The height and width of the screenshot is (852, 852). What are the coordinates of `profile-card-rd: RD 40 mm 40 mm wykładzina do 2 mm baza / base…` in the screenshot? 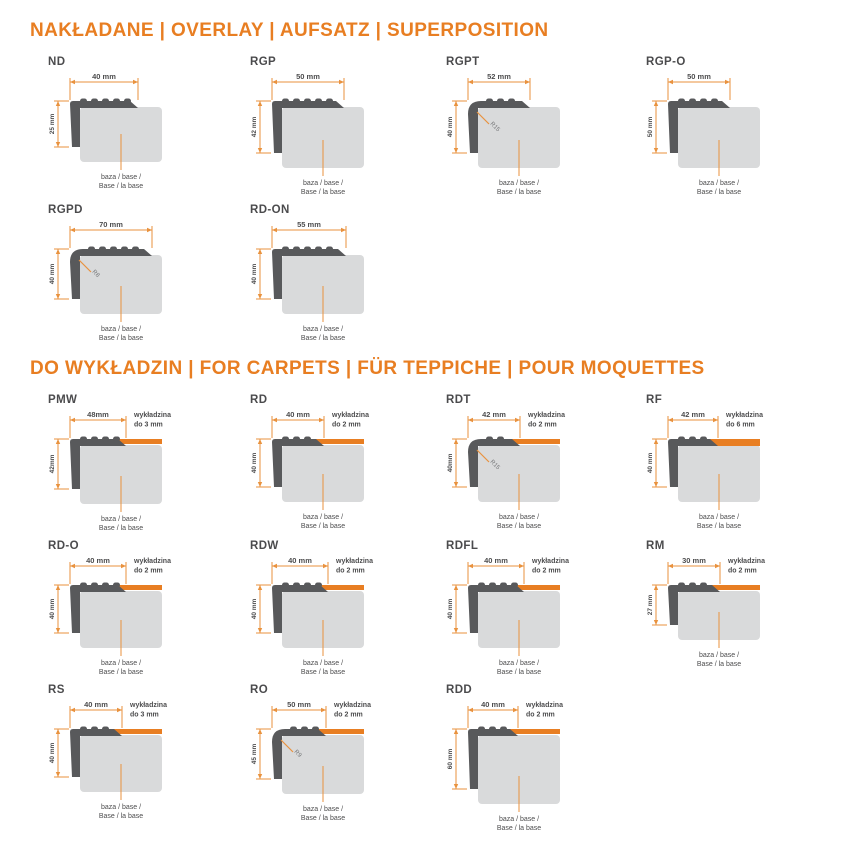 It's located at (340, 465).